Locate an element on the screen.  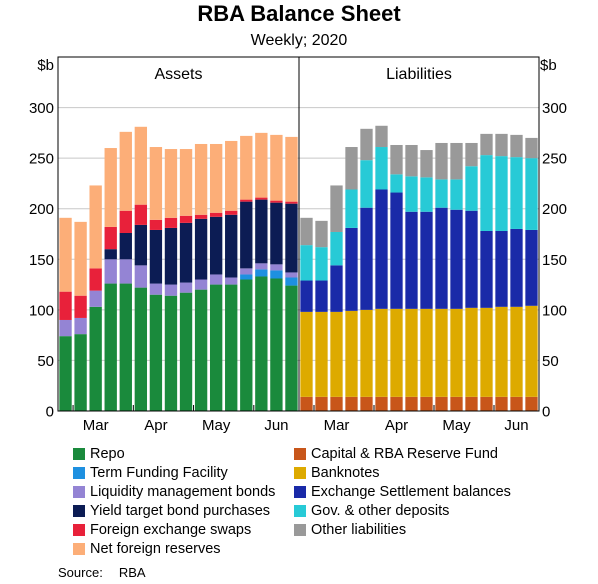
y-tick-label-left: 0 is located at coordinates (50, 412).